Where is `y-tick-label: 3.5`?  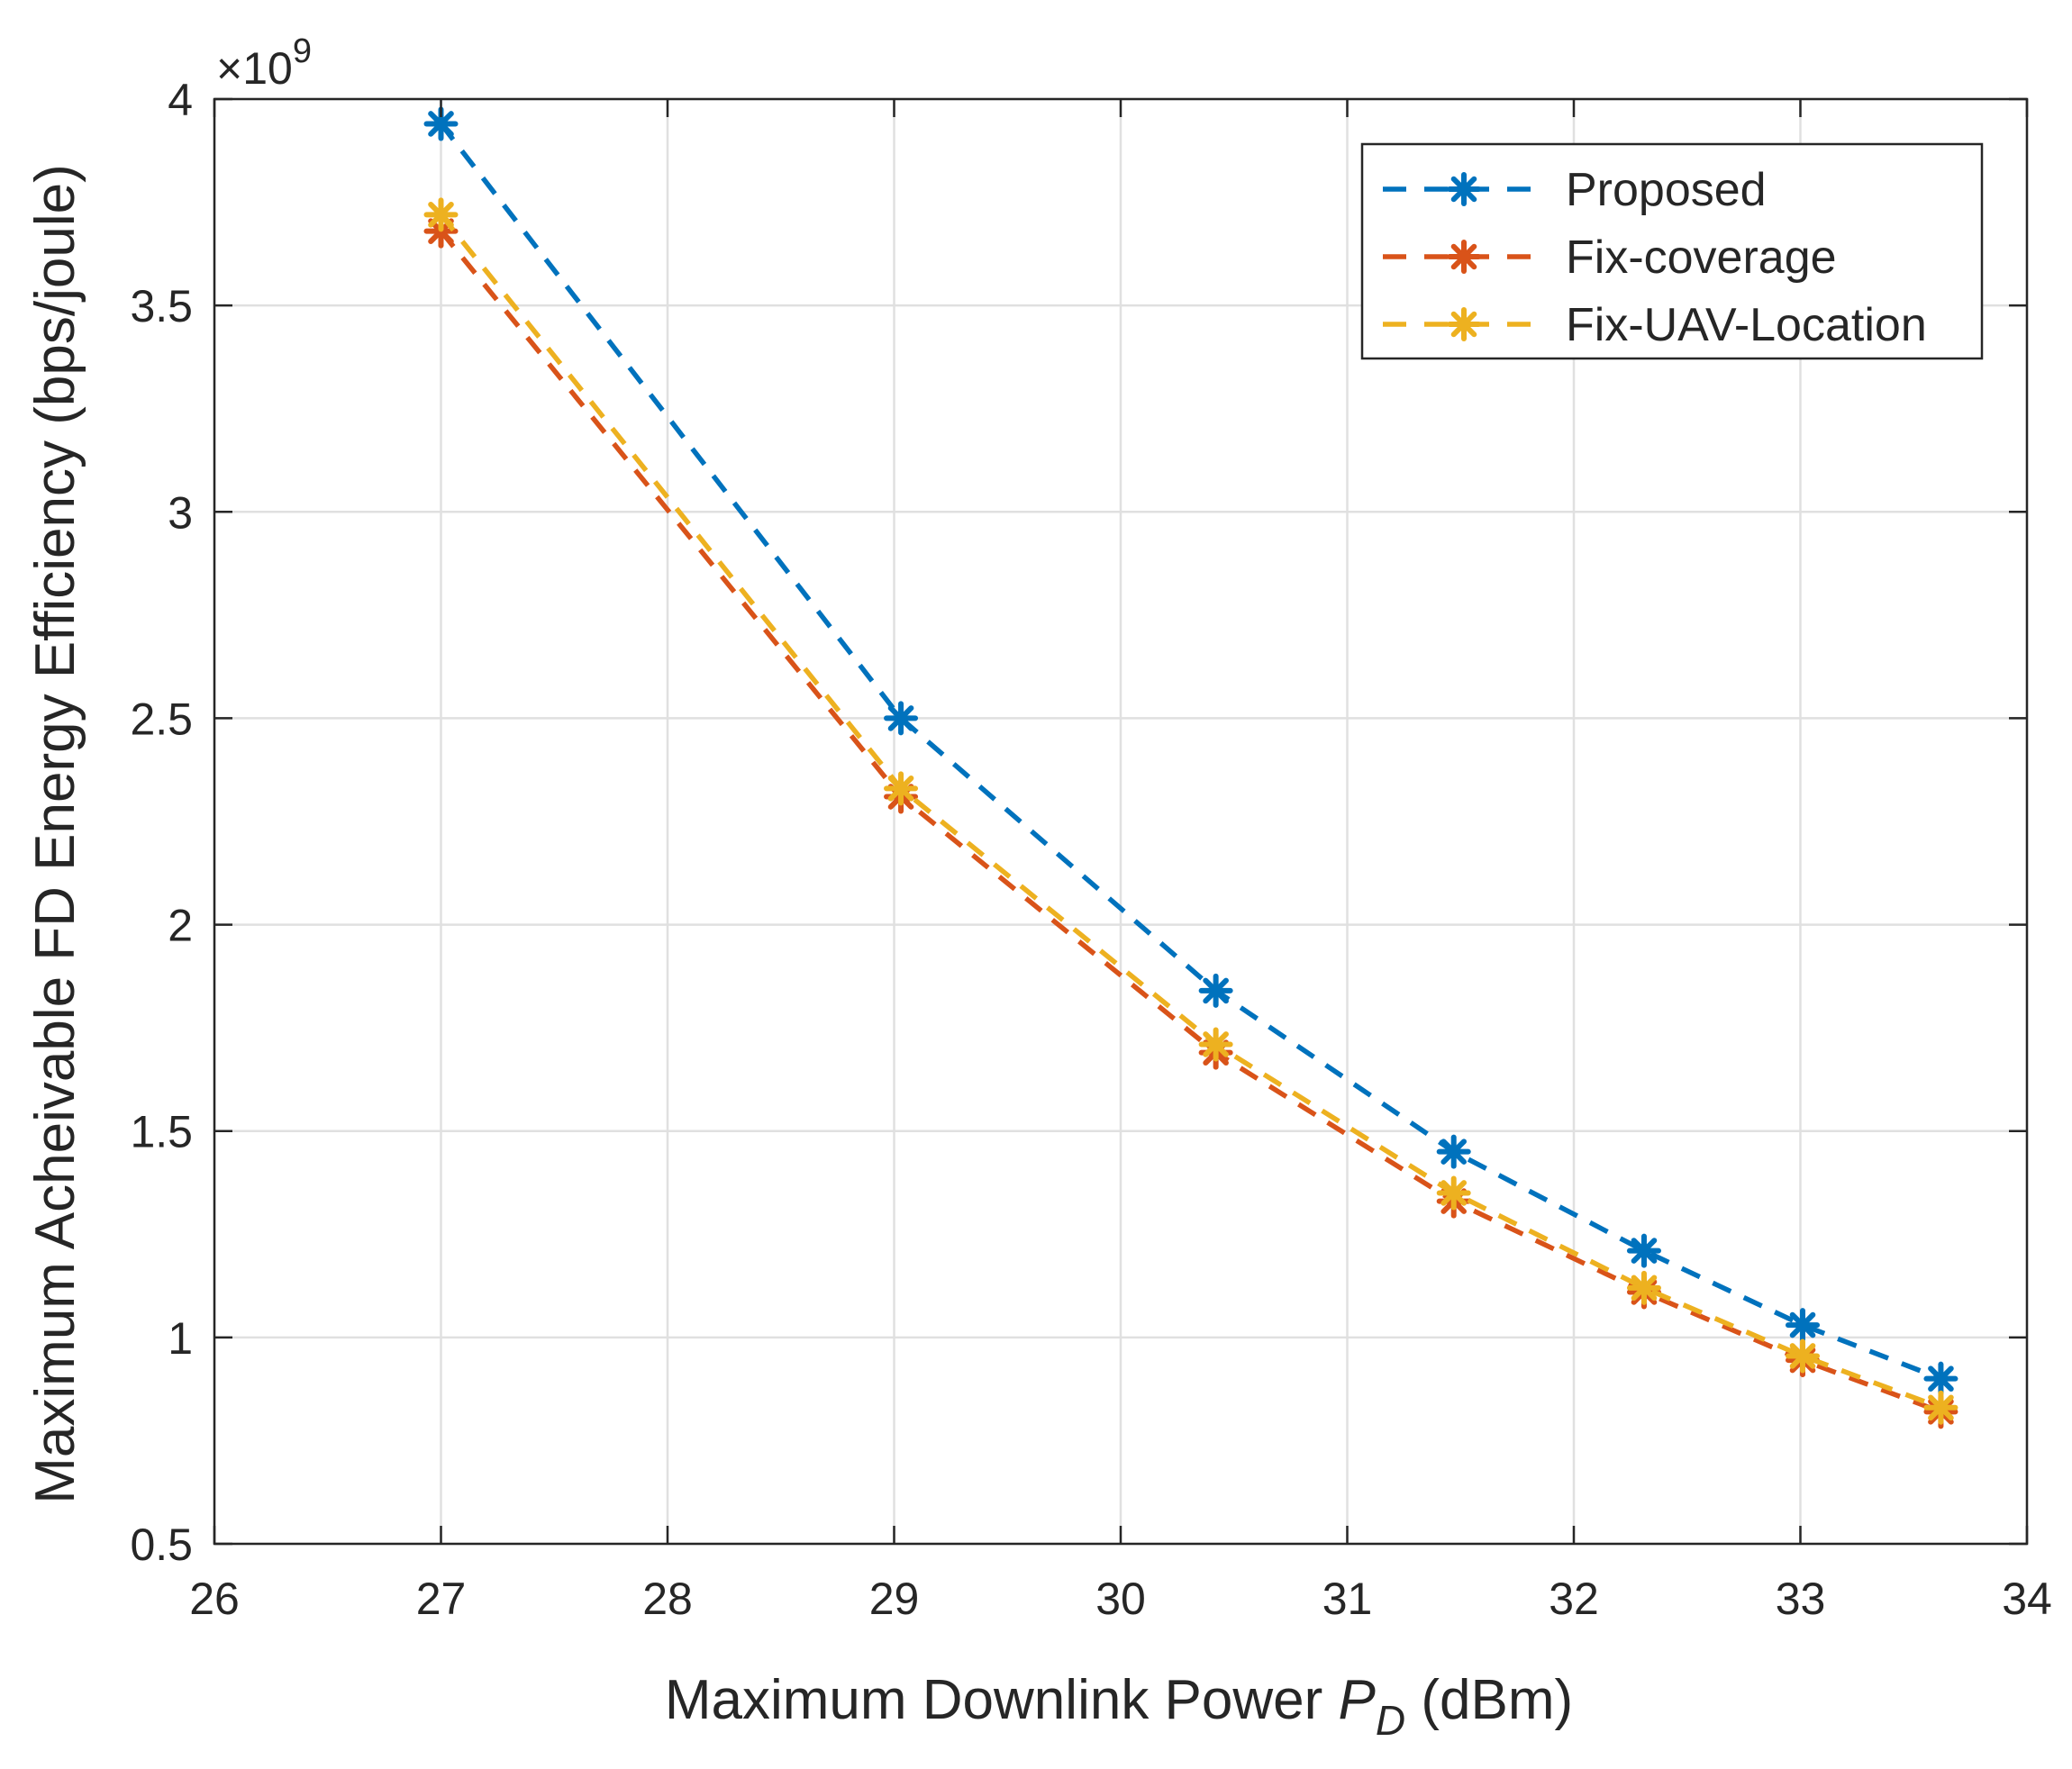 y-tick-label: 3.5 is located at coordinates (161, 306).